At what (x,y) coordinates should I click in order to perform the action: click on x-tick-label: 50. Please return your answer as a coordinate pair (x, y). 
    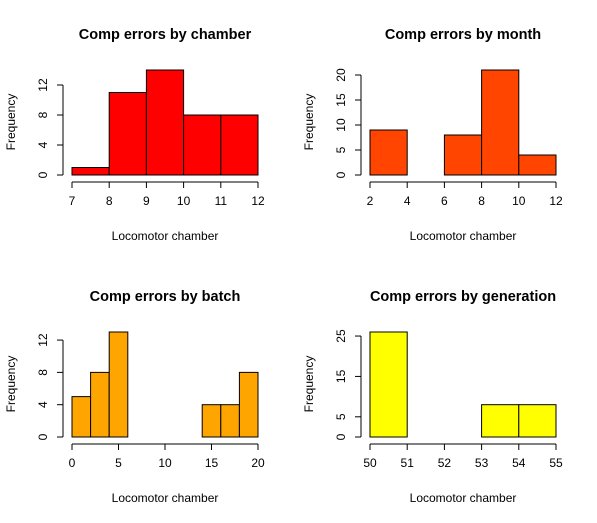
    Looking at the image, I should click on (370, 463).